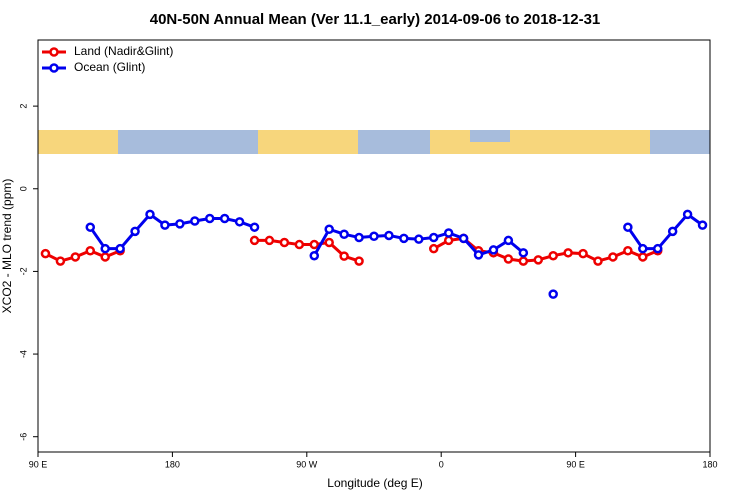 This screenshot has width=750, height=500. What do you see at coordinates (23, 188) in the screenshot?
I see `y-tick-label: 0` at bounding box center [23, 188].